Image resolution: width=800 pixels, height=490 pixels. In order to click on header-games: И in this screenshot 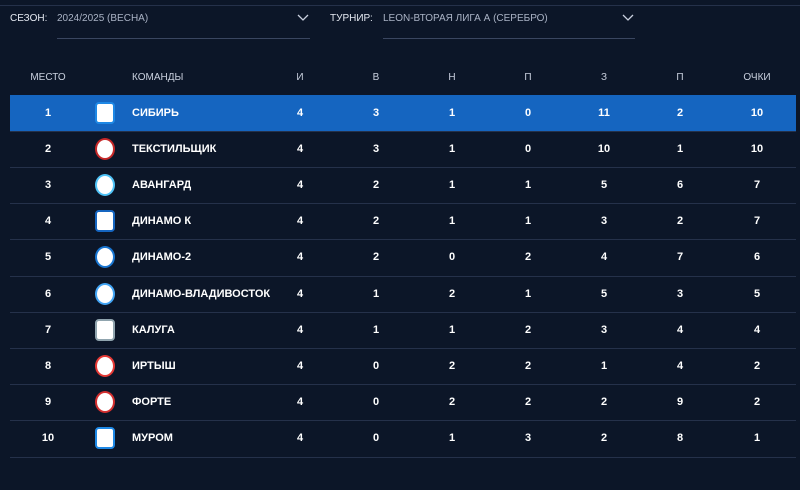, I will do `click(300, 77)`.